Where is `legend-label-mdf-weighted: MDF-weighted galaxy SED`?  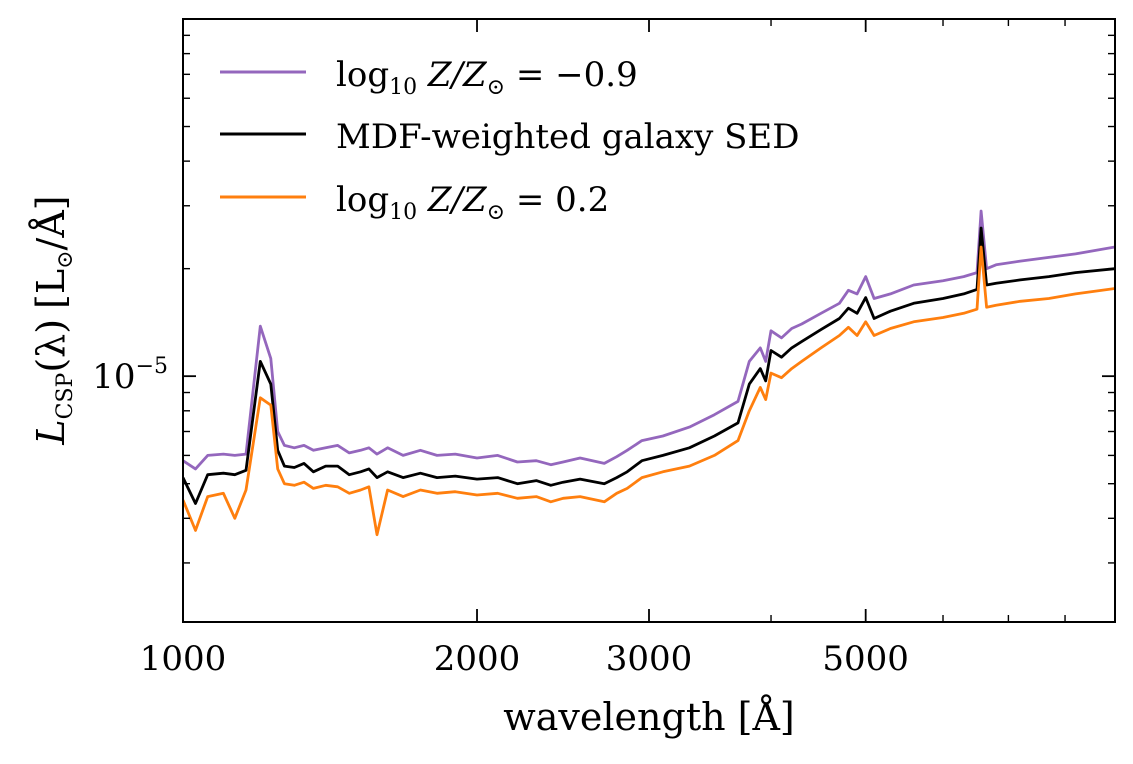 legend-label-mdf-weighted: MDF-weighted galaxy SED is located at coordinates (567, 137).